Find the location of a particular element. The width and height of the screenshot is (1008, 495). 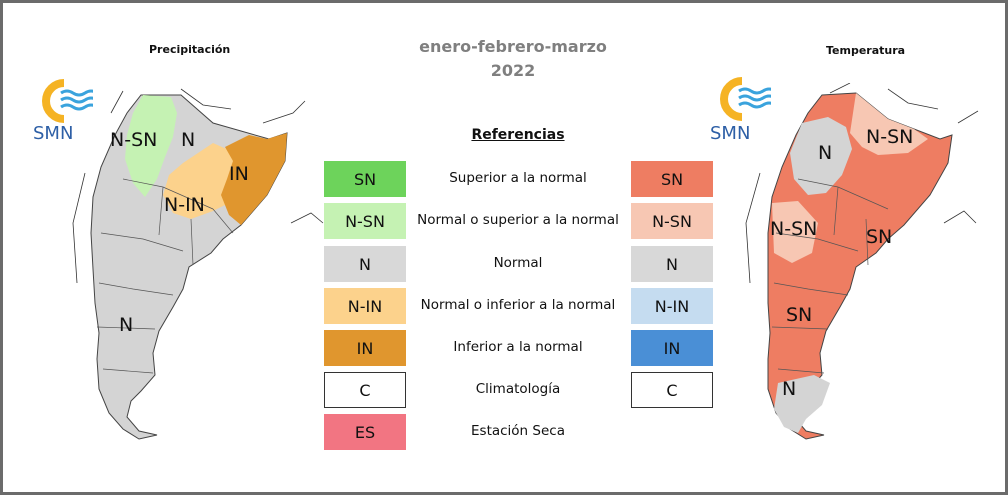

legend-swatch-precipitation: N is located at coordinates (365, 264).